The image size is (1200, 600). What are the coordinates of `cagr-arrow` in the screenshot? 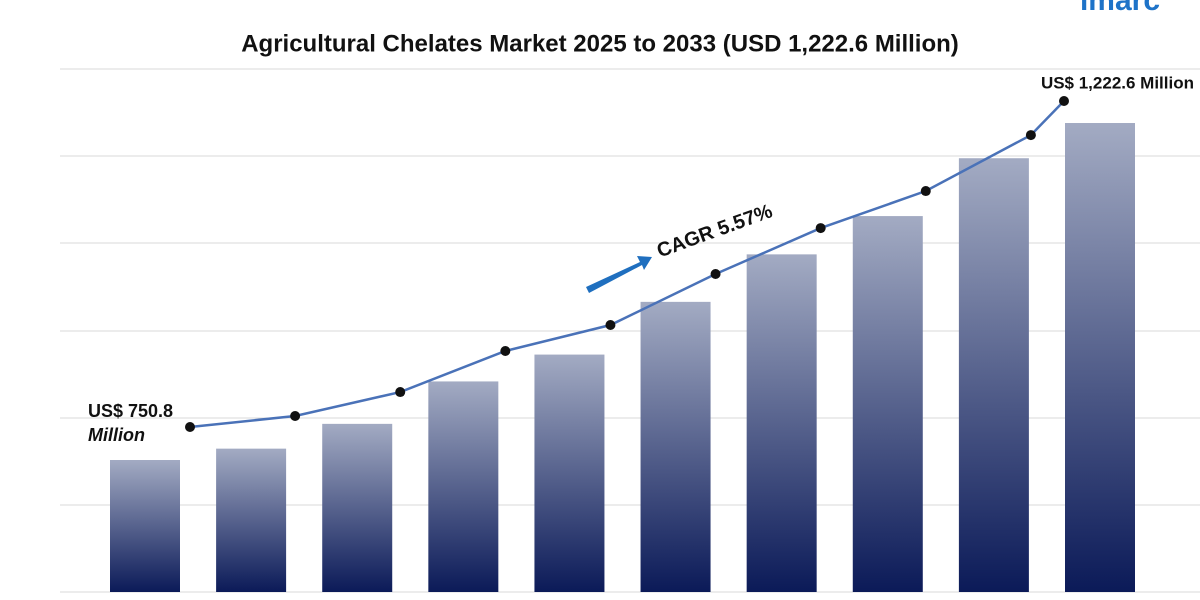 It's located at (619, 274).